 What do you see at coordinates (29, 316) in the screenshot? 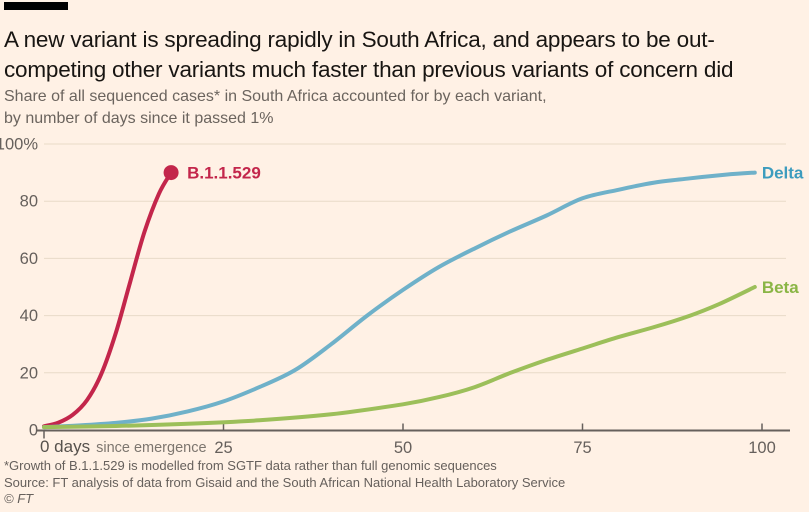
I see `y-tick-label-40: 40` at bounding box center [29, 316].